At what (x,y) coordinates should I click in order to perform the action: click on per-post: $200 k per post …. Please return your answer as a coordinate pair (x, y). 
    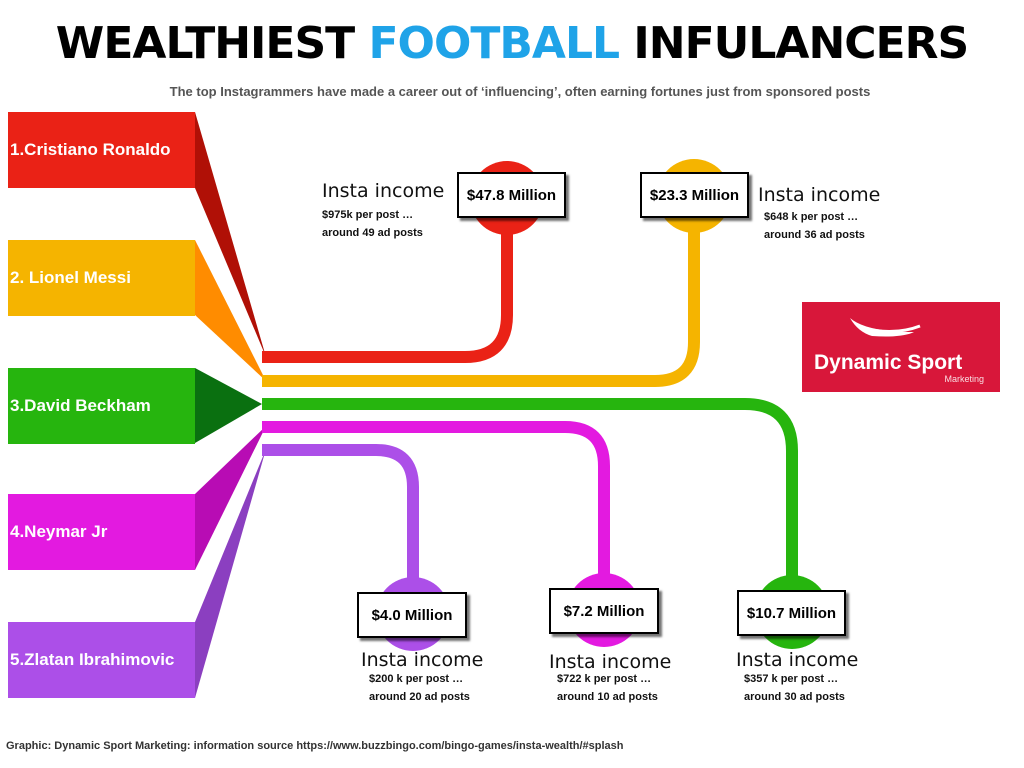
    Looking at the image, I should click on (416, 679).